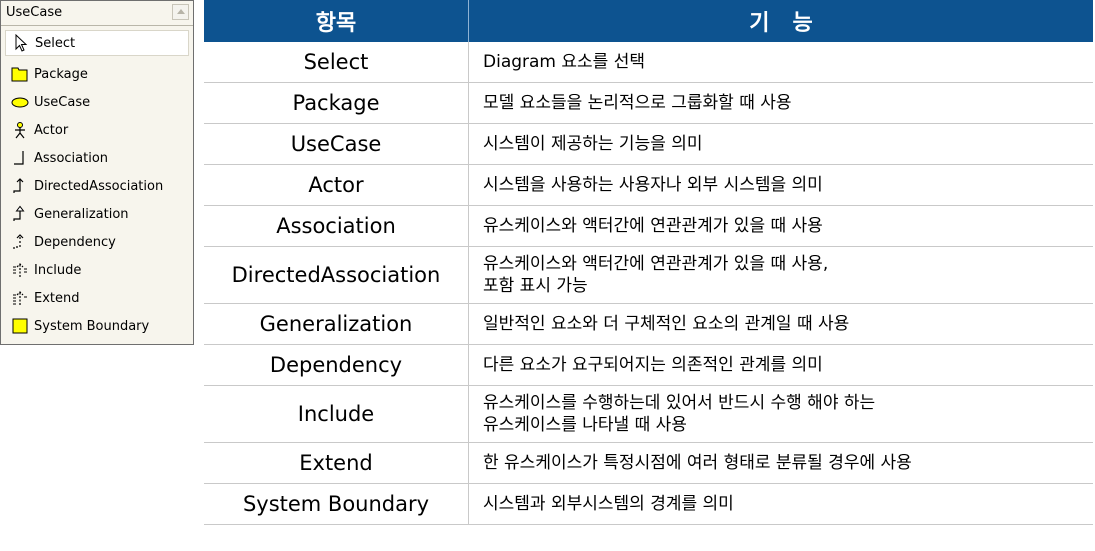 The height and width of the screenshot is (551, 1095). I want to click on cursor-arrow-icon, so click(21, 43).